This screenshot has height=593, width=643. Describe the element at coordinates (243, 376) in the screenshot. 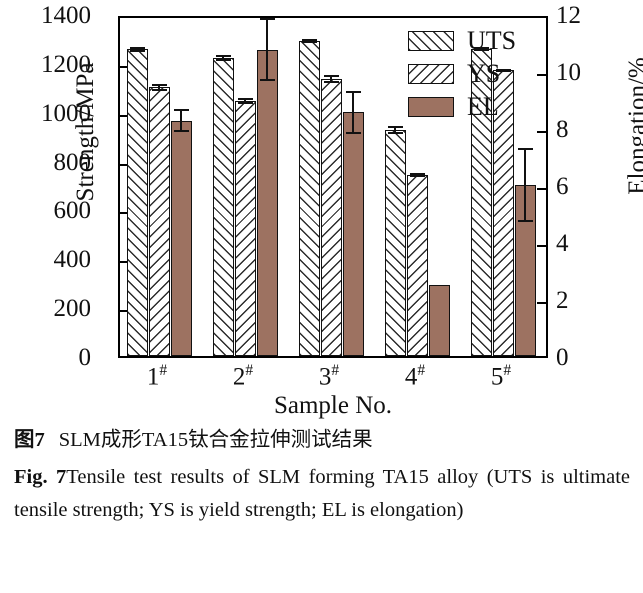

I see `x-tick-label: 2#` at that location.